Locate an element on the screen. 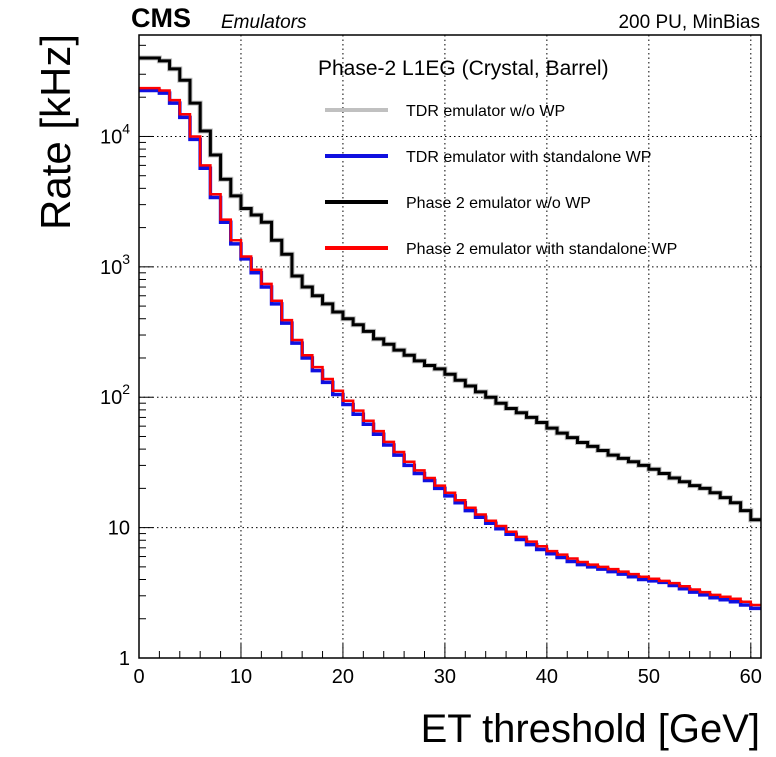 The width and height of the screenshot is (776, 757). legend-entry: TDR emulator w/o WP is located at coordinates (445, 111).